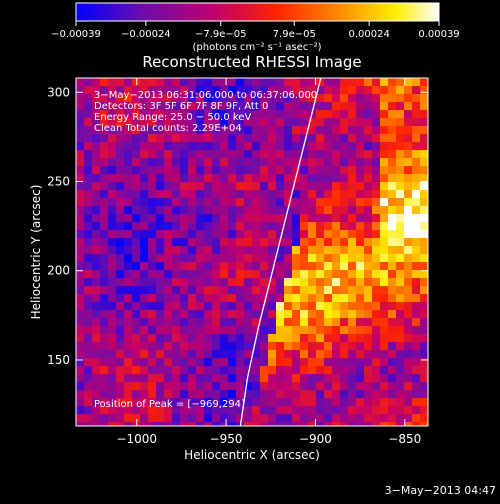 This screenshot has width=500, height=504. Describe the element at coordinates (205, 95) in the screenshot. I see `annotation-time-range: 3−May−2013 06:31:06.000 to 06:37:06.000` at that location.